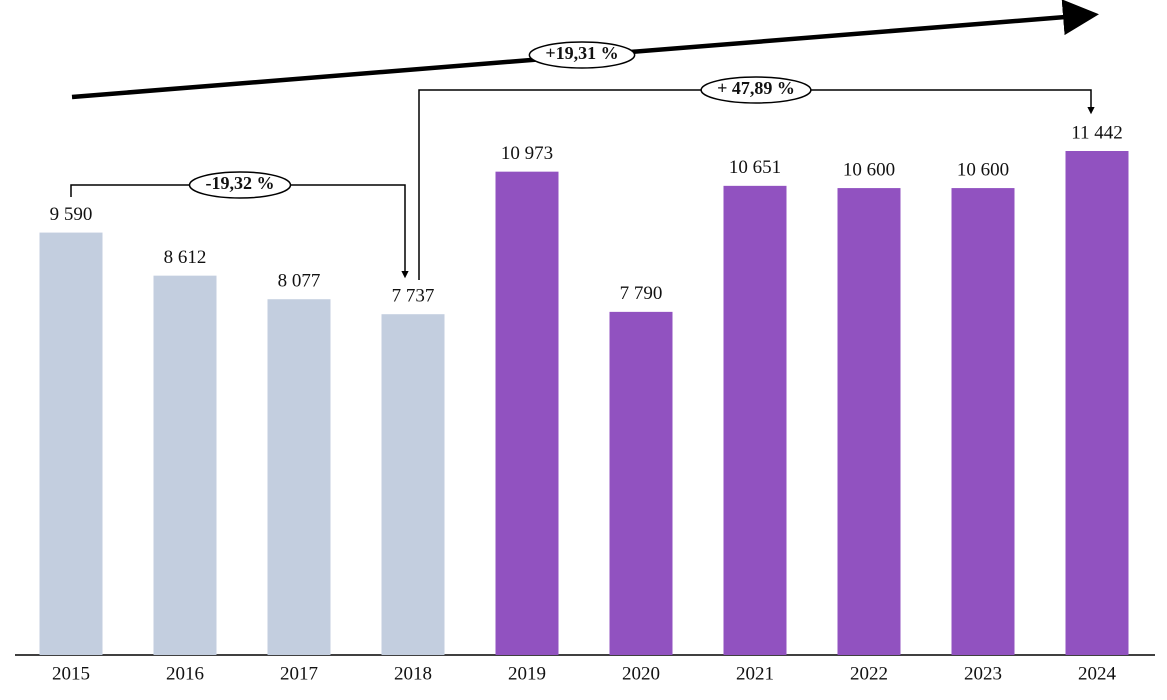  What do you see at coordinates (299, 281) in the screenshot?
I see `value-label: 8 077` at bounding box center [299, 281].